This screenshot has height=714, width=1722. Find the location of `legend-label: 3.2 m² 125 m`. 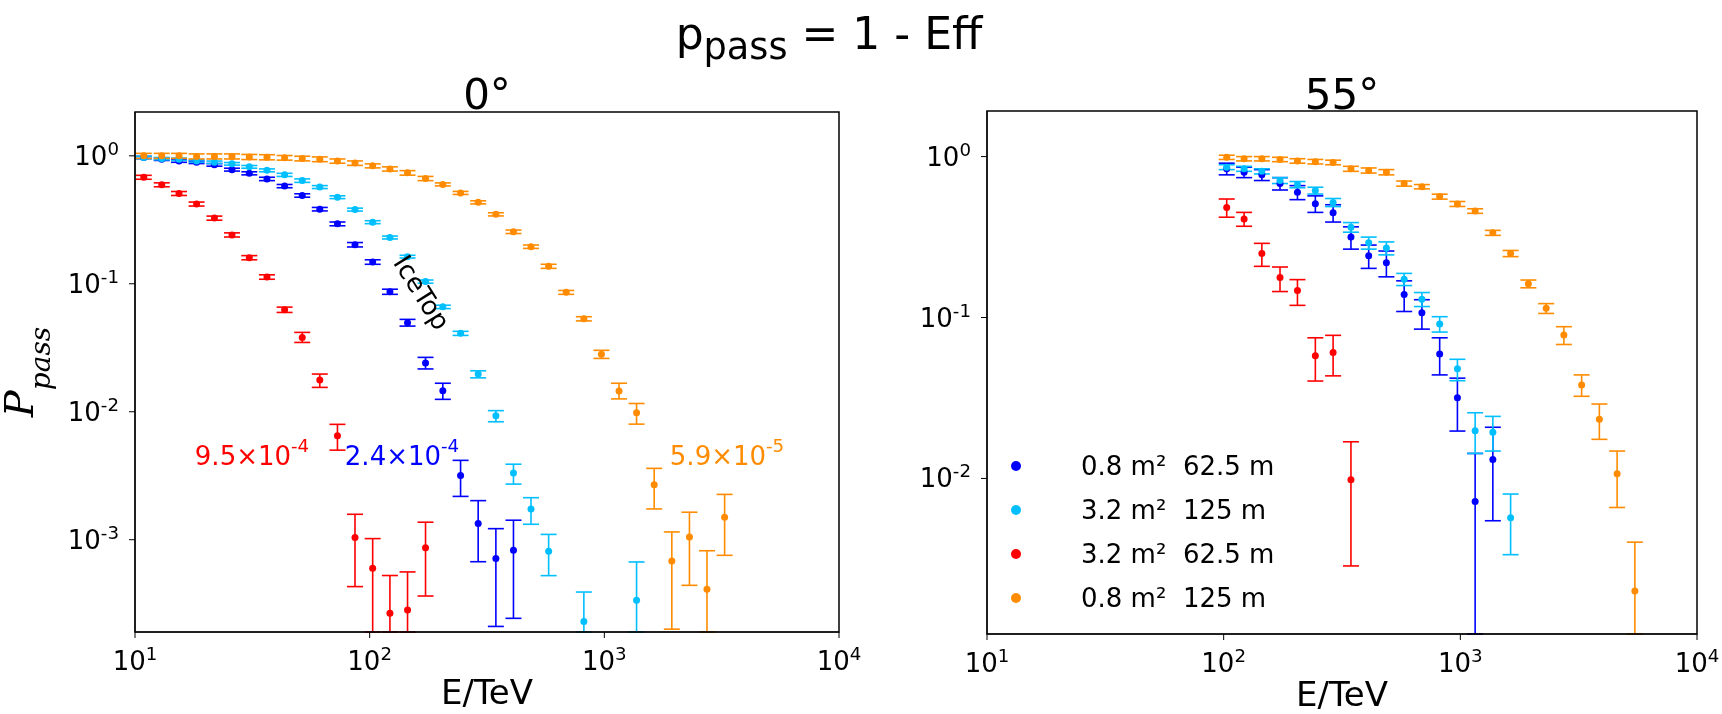

legend-label: 3.2 m² 125 m is located at coordinates (1174, 510).